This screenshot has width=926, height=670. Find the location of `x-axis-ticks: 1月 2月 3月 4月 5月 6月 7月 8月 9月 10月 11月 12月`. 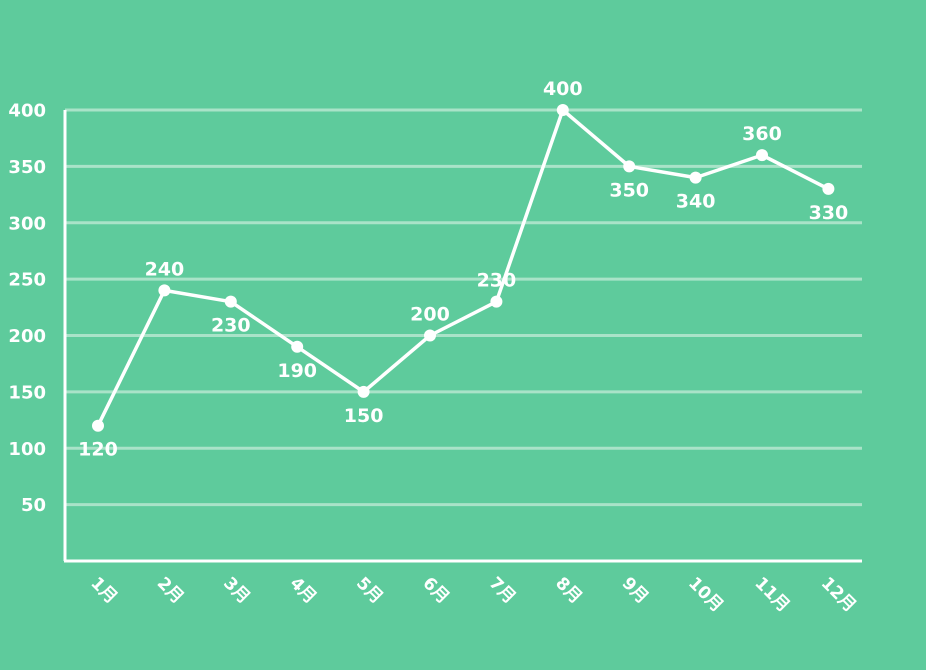

x-axis-ticks: 1月 2月 3月 4月 5月 6月 7月 8月 9月 10月 11月 12月 is located at coordinates (472, 594).